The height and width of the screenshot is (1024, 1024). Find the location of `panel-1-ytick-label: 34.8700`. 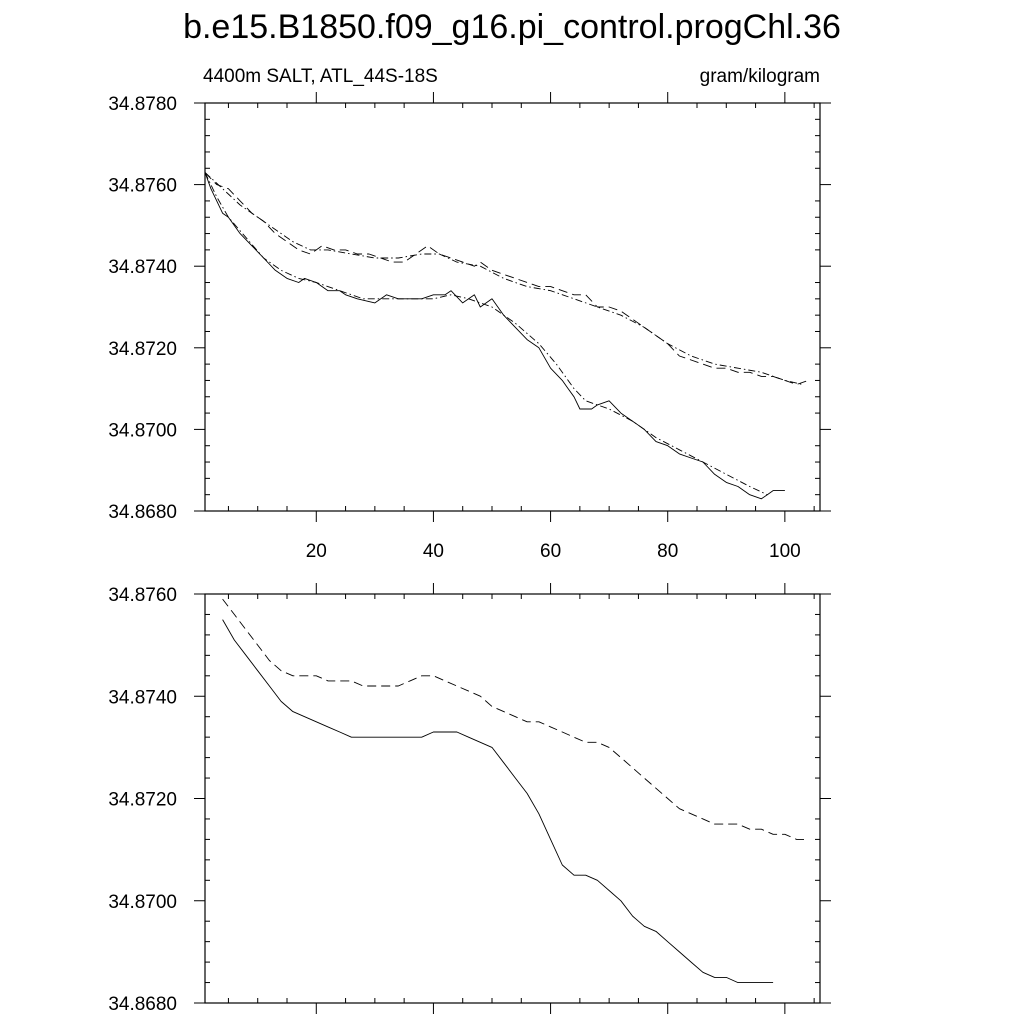

panel-1-ytick-label: 34.8700 is located at coordinates (142, 430).